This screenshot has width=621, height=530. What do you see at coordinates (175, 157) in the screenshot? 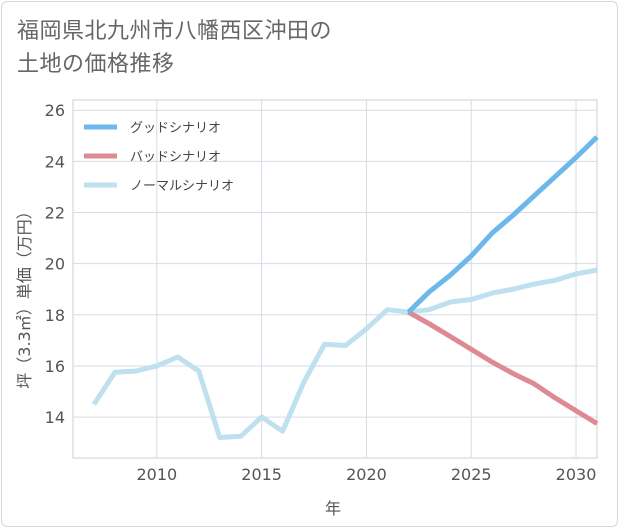
I see `legend-label: バッドシナリオ` at bounding box center [175, 157].